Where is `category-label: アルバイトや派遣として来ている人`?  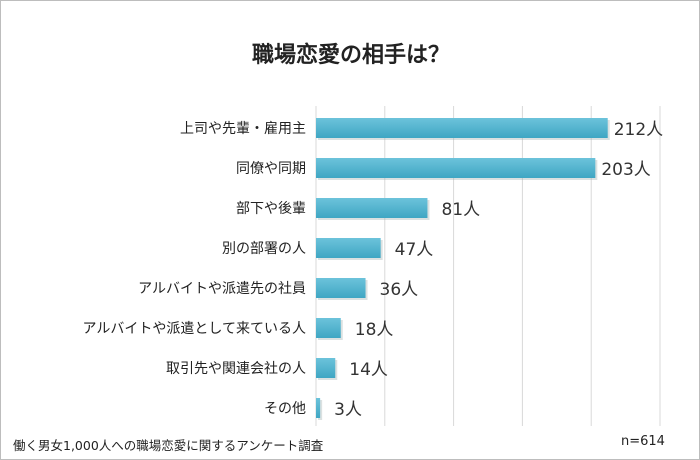
category-label: アルバイトや派遣として来ている人 is located at coordinates (194, 329).